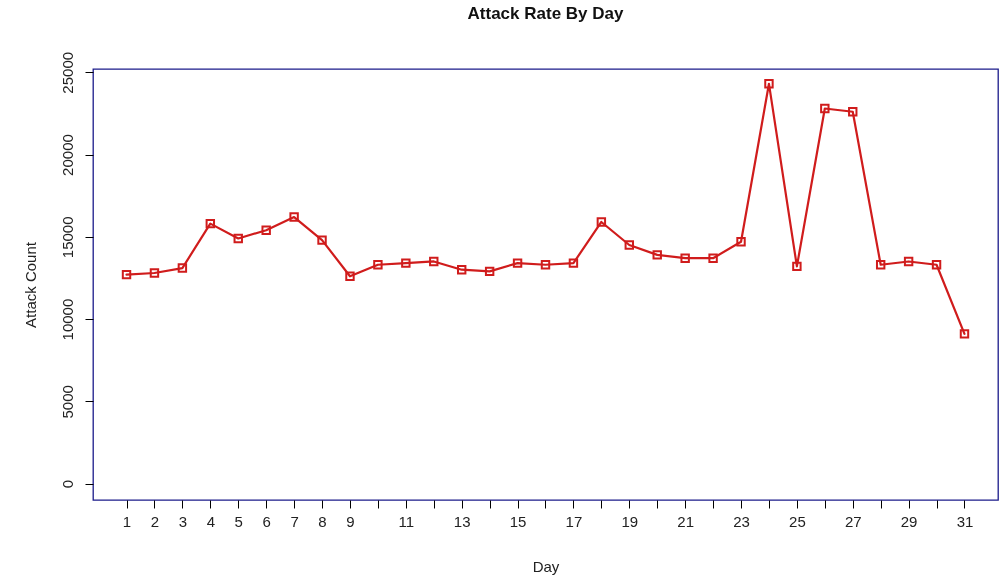  What do you see at coordinates (67, 237) in the screenshot?
I see `y-tick-label: 15000` at bounding box center [67, 237].